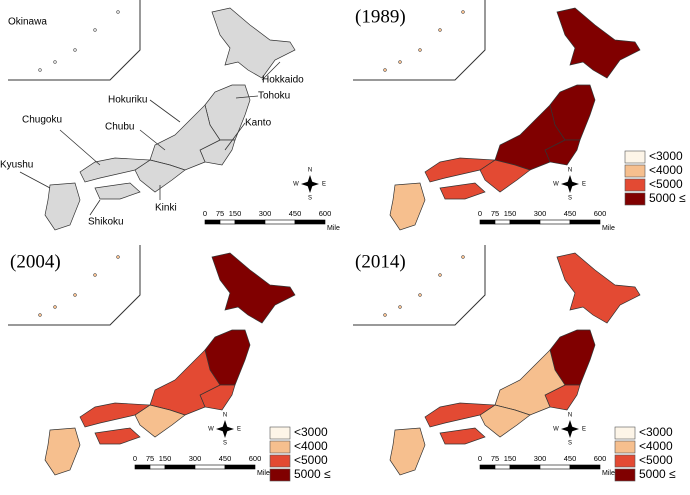 This screenshot has width=690, height=495. What do you see at coordinates (16, 165) in the screenshot?
I see `region-label: Kyushu` at bounding box center [16, 165].